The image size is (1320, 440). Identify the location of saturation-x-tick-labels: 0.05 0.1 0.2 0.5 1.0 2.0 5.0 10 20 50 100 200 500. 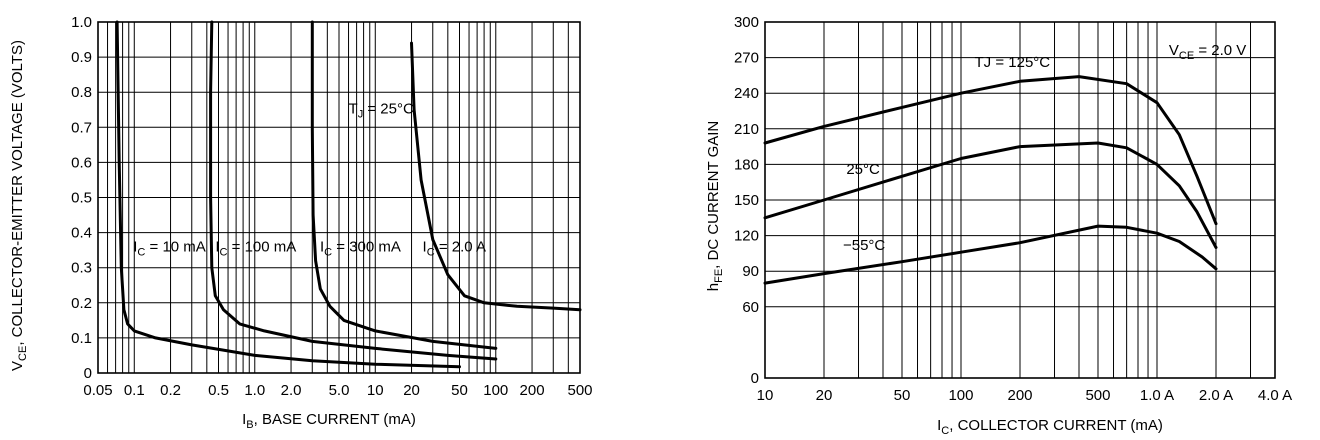
(337, 390).